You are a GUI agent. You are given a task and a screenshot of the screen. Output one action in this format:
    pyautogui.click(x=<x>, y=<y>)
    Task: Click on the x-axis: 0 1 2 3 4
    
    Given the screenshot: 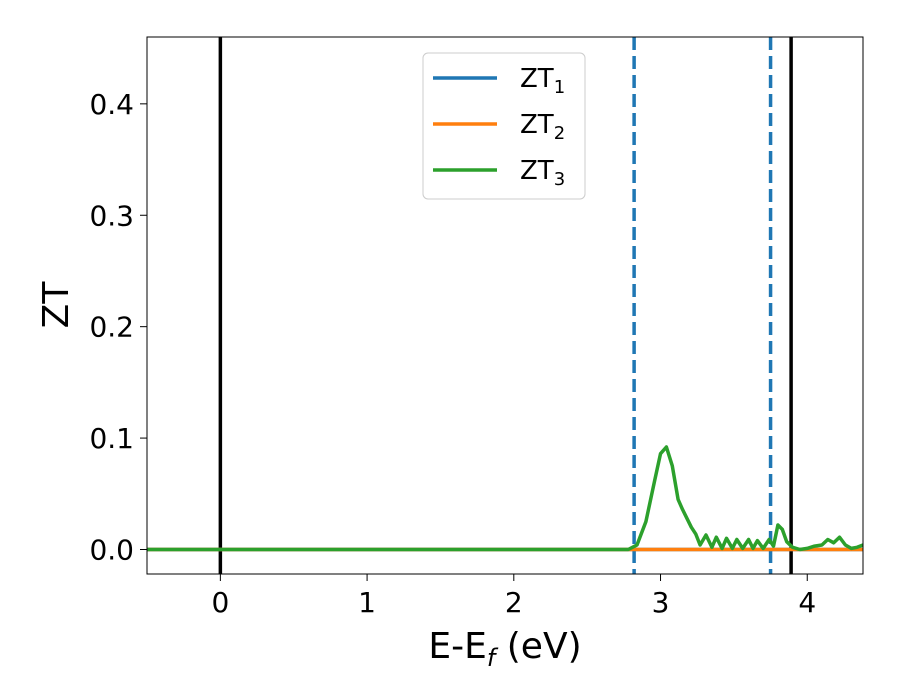 What is the action you would take?
    pyautogui.click(x=513, y=596)
    